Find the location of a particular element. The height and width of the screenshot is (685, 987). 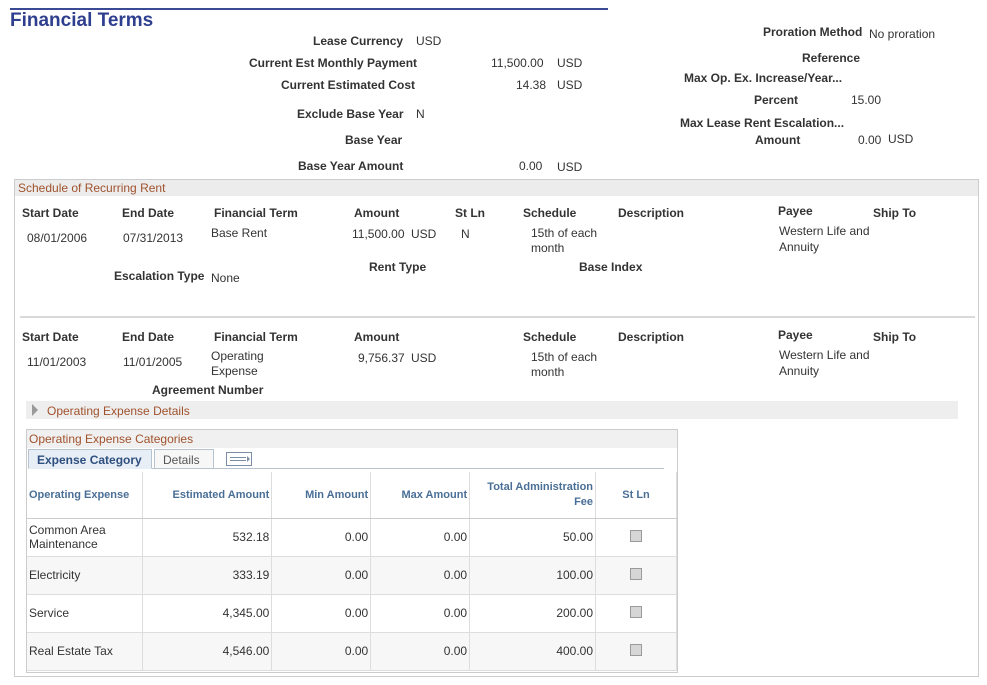

operating-expense-details-link: Operating Expense Details is located at coordinates (118, 411).